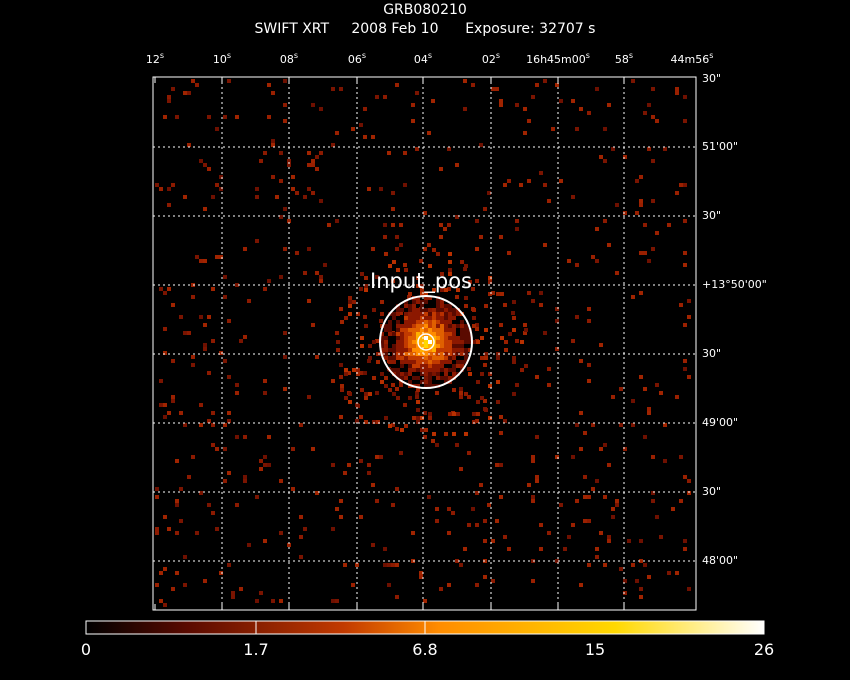 Image resolution: width=850 pixels, height=680 pixels. I want to click on source-counts, so click(426, 342).